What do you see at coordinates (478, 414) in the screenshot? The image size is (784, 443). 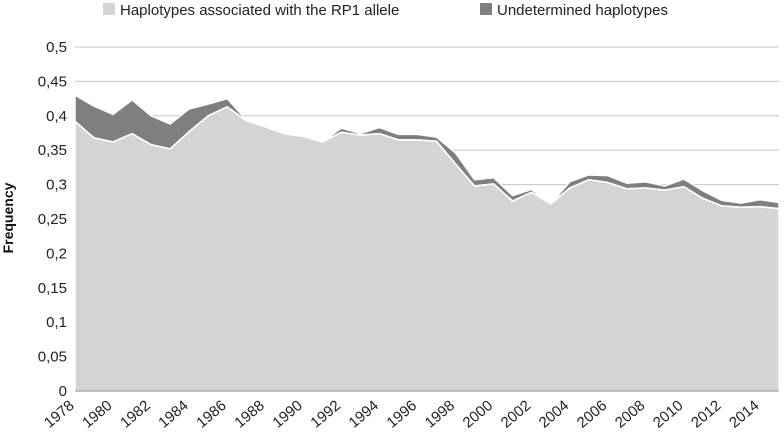 I see `x-tick-label: 2000` at bounding box center [478, 414].